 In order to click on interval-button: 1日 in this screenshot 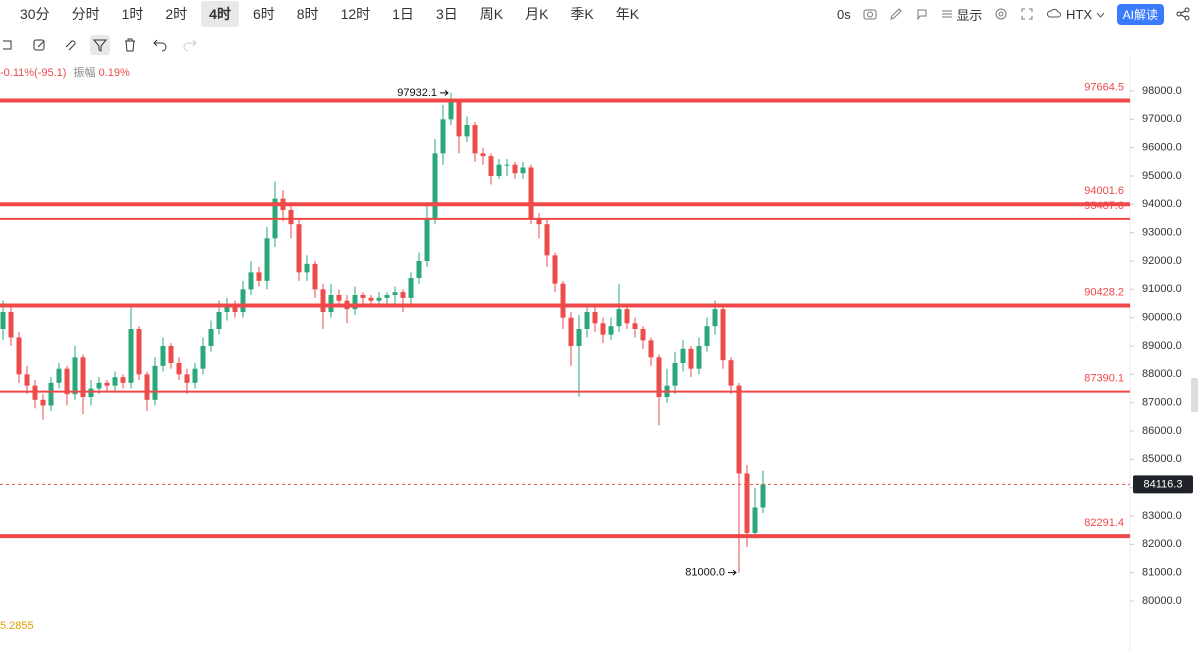, I will do `click(403, 14)`.